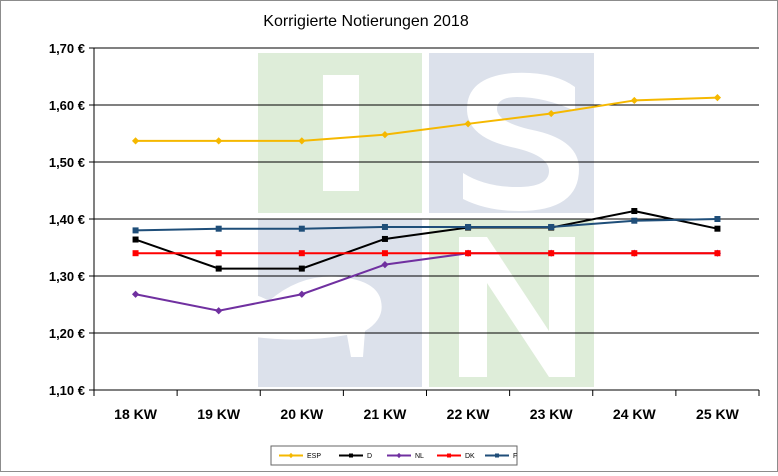 Image resolution: width=778 pixels, height=476 pixels. I want to click on legend-entry-f: F, so click(501, 456).